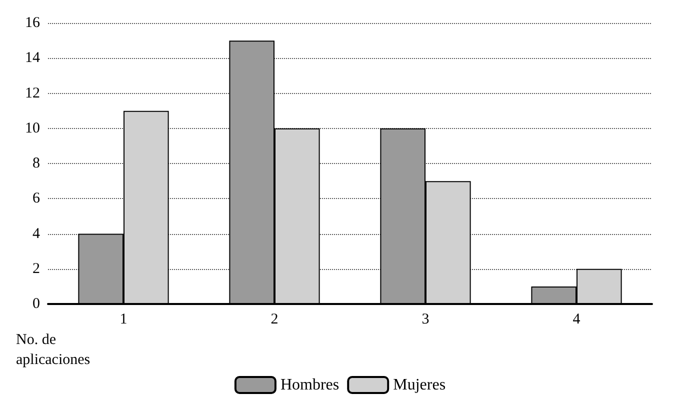  What do you see at coordinates (124, 320) in the screenshot?
I see `x-tick-label: 1` at bounding box center [124, 320].